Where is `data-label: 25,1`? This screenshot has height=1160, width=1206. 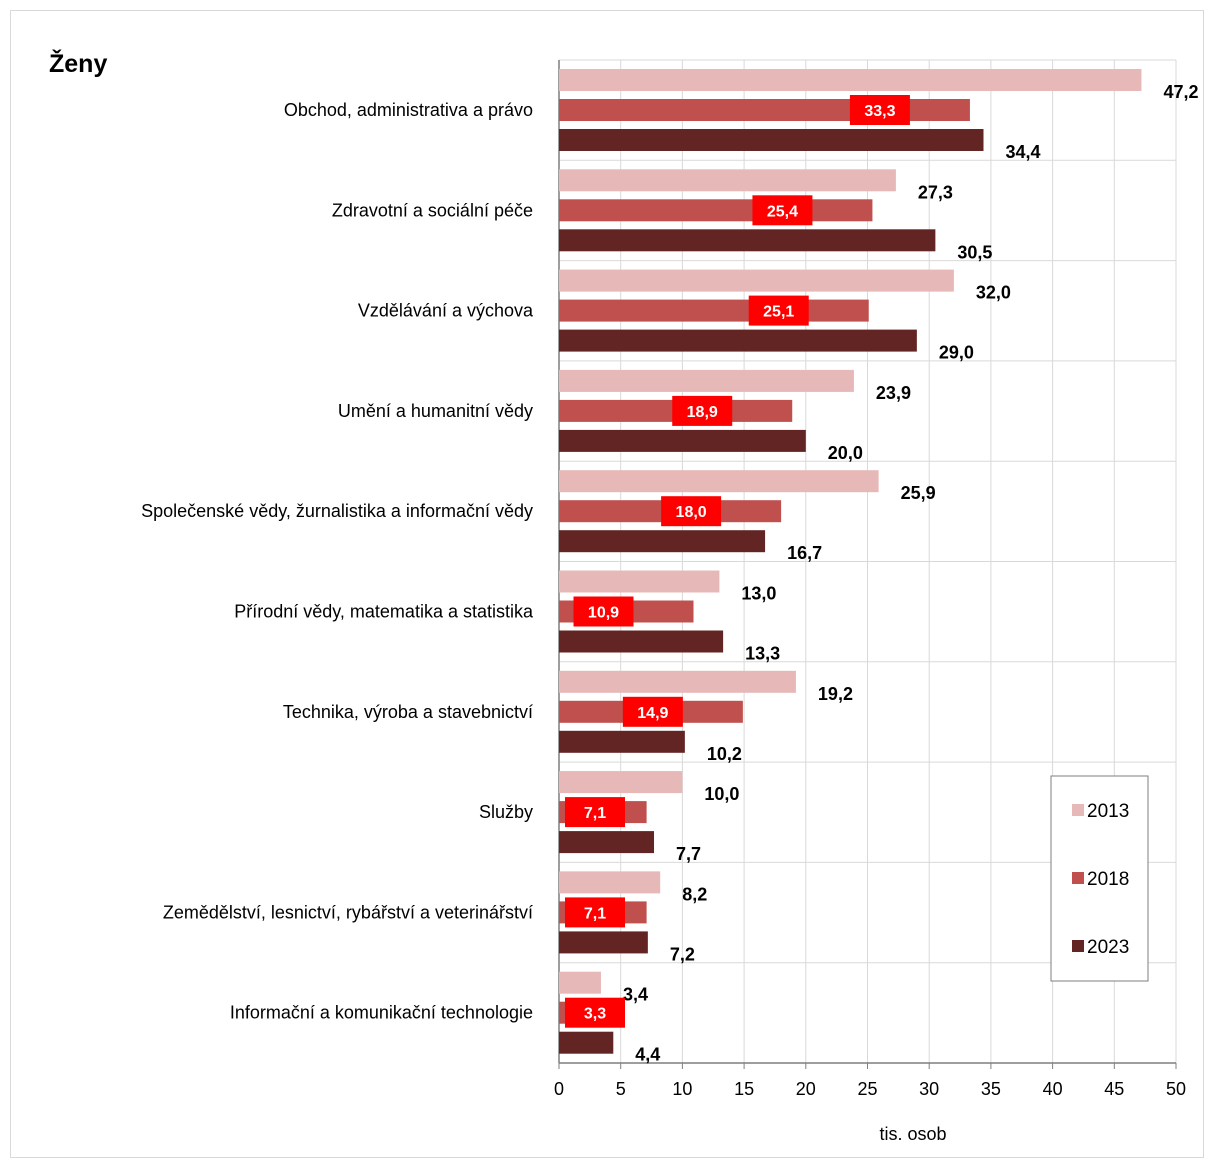
data-label: 25,1 is located at coordinates (778, 312).